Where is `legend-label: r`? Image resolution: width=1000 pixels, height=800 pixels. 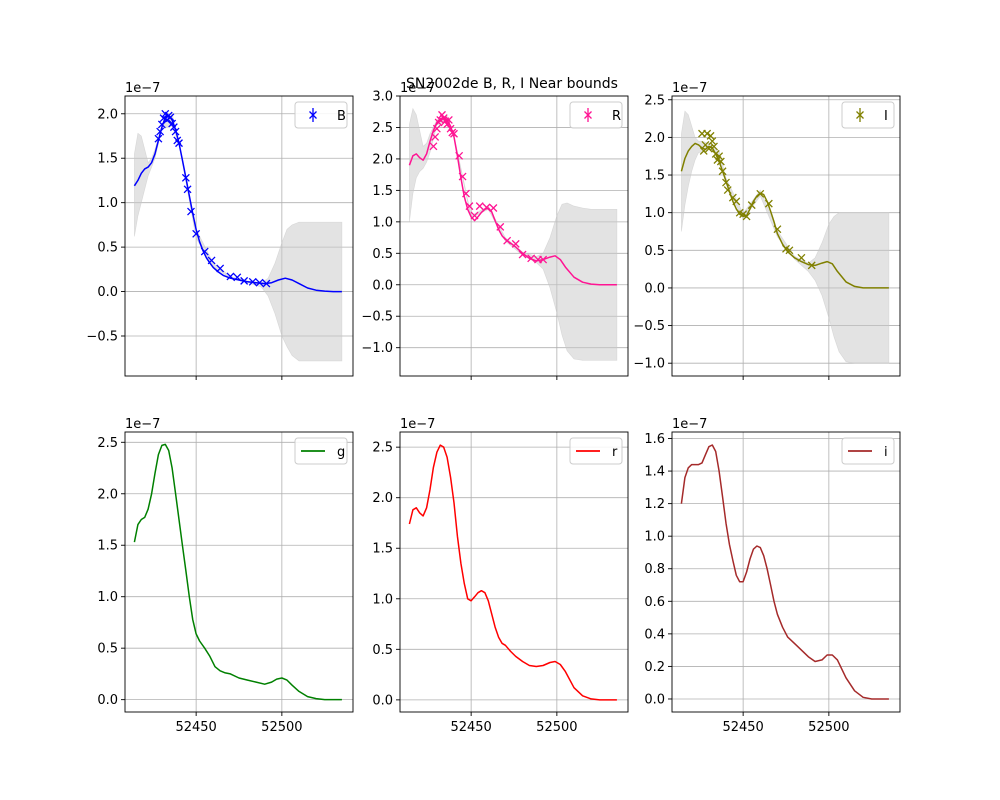
legend-label: r is located at coordinates (615, 452).